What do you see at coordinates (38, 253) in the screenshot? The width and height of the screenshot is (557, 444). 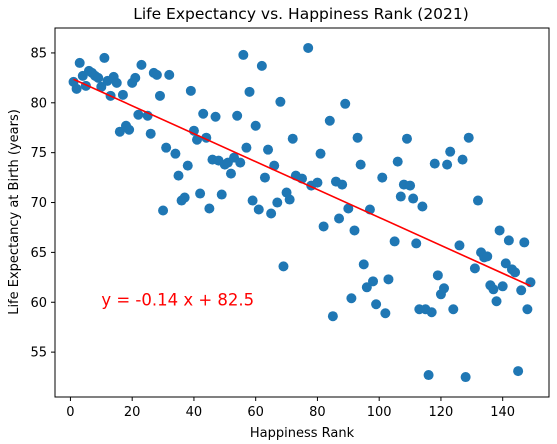 I see `y-tick-label: 65` at bounding box center [38, 253].